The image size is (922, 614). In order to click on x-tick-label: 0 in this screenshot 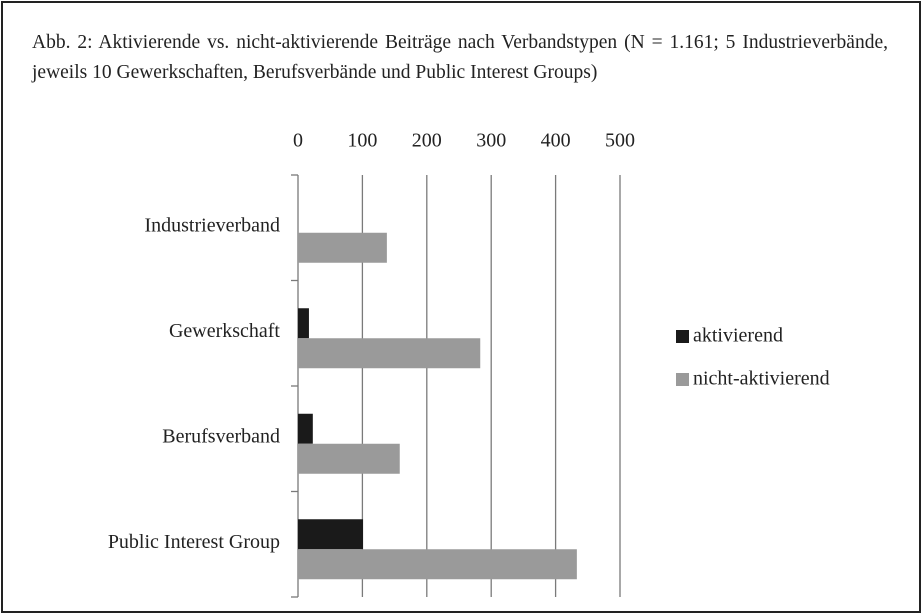, I will do `click(298, 141)`.